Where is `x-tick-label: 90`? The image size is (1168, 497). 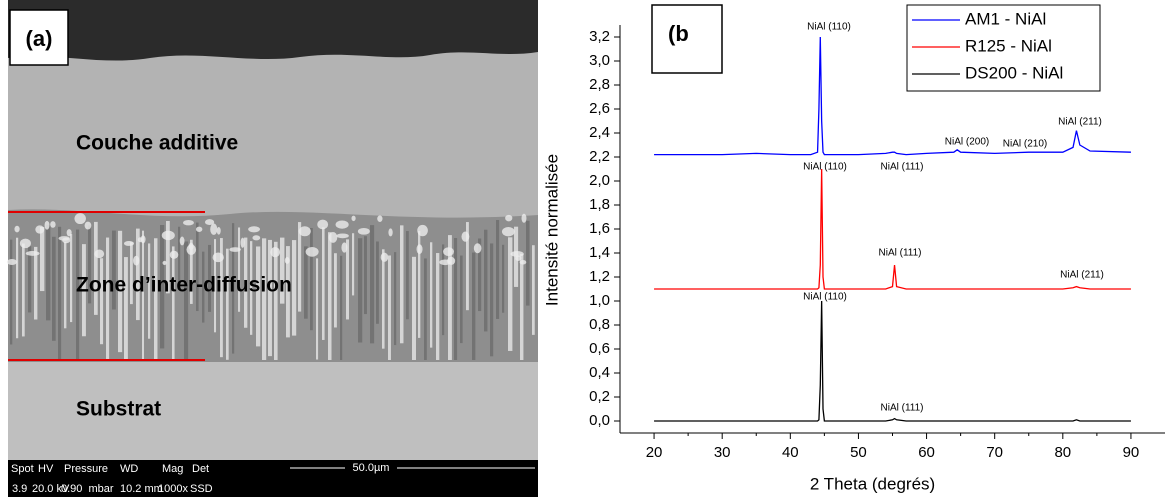 x-tick-label: 90 is located at coordinates (1131, 452).